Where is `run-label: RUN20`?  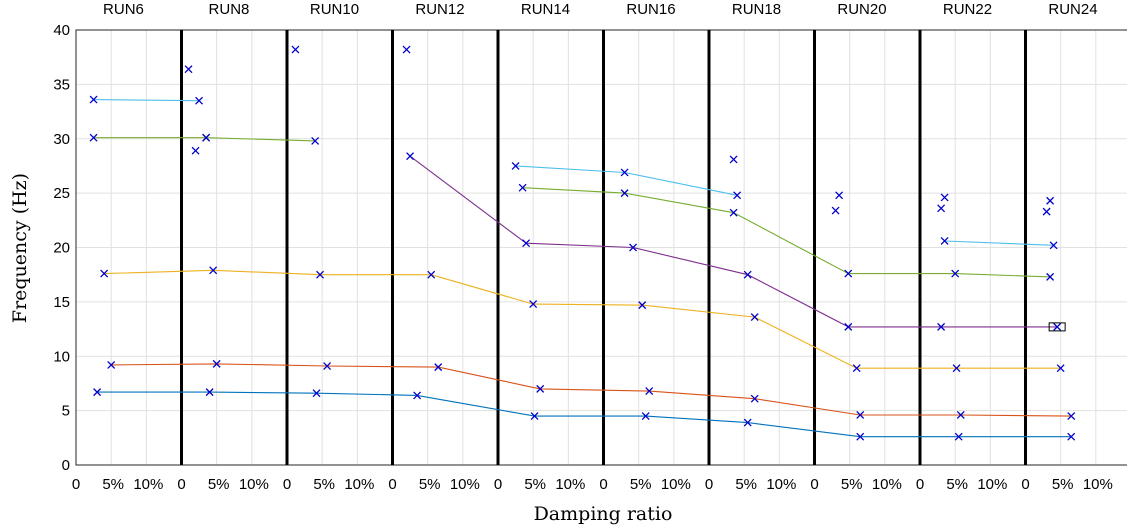 run-label: RUN20 is located at coordinates (861, 9).